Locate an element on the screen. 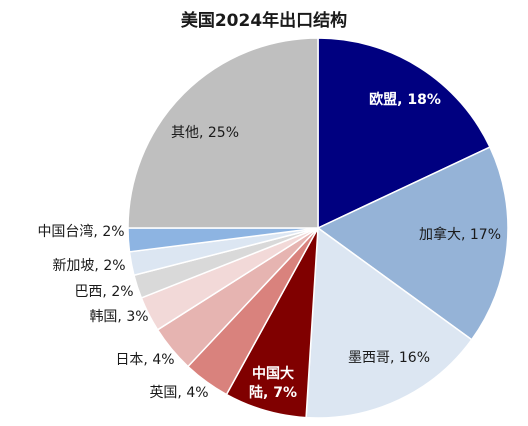 The height and width of the screenshot is (426, 528). slice-label-4: 中国大陆, 7% is located at coordinates (273, 383).